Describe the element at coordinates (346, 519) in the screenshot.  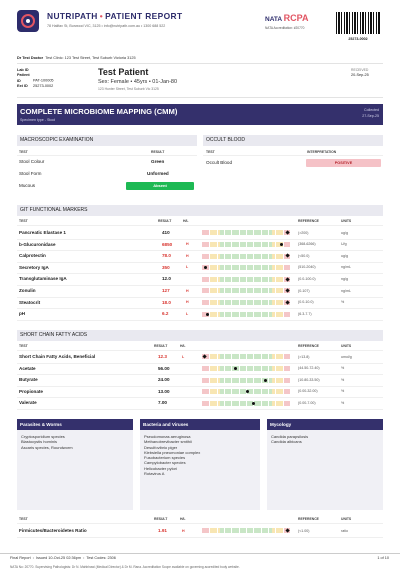
I see `col-units: UNITS` at that location.